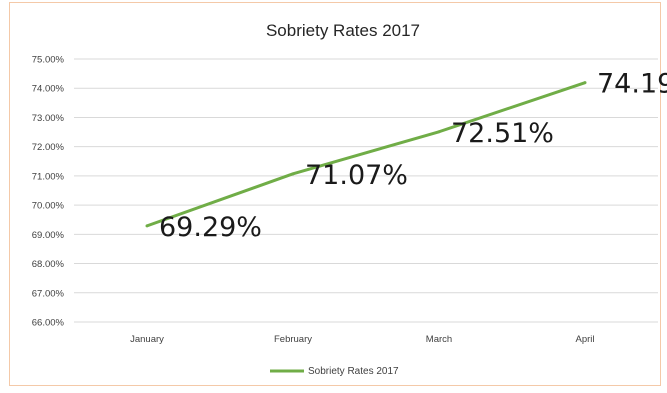 The height and width of the screenshot is (393, 667). What do you see at coordinates (48, 235) in the screenshot?
I see `y-tick-label: 69.00%` at bounding box center [48, 235].